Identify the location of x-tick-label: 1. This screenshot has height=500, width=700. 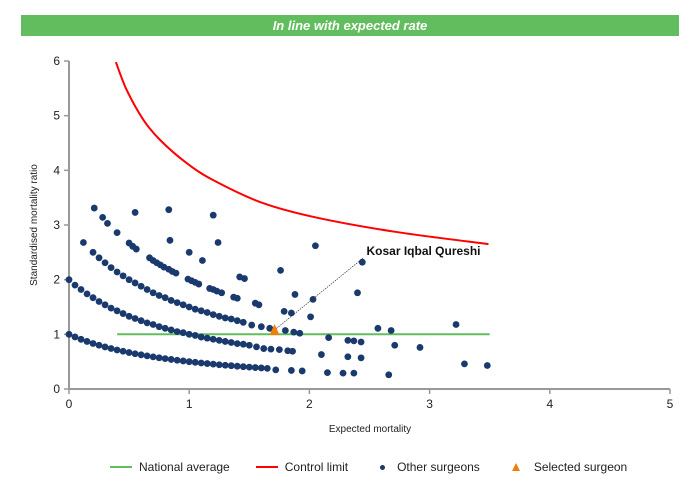
(189, 404).